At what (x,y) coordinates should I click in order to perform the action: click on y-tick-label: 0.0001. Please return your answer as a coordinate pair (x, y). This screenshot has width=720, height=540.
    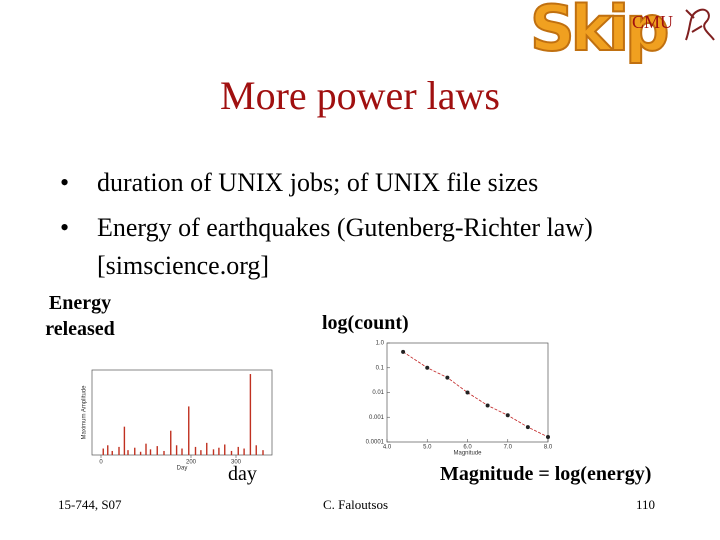
    Looking at the image, I should click on (375, 443).